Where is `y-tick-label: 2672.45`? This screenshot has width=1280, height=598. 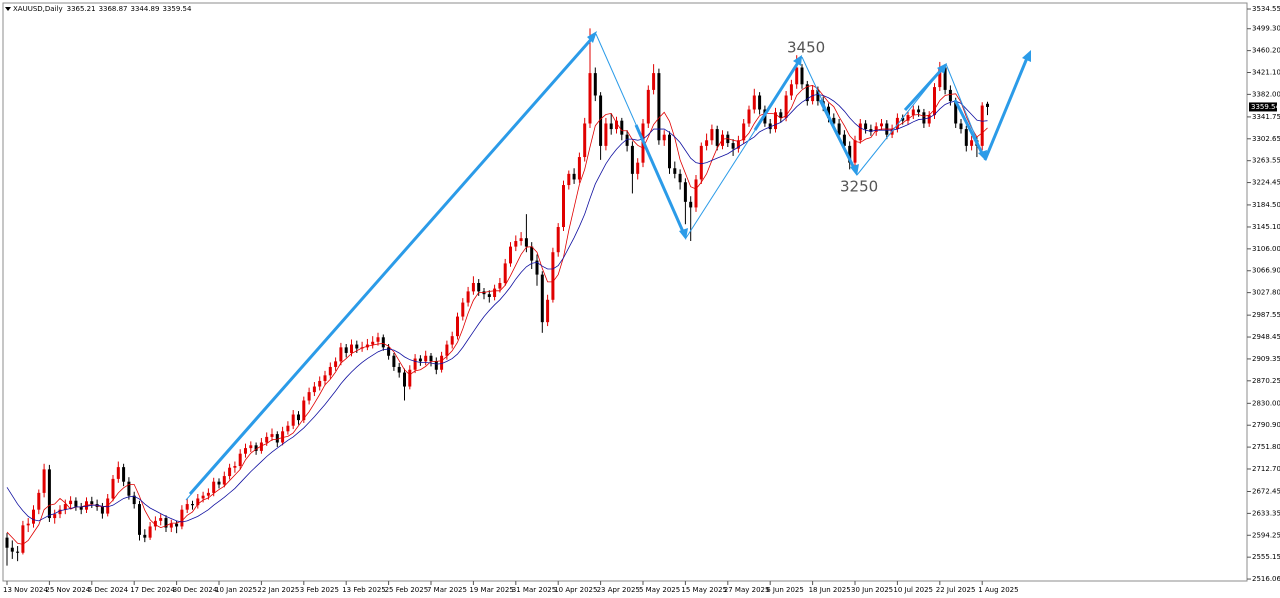 y-tick-label: 2672.45 is located at coordinates (1266, 492).